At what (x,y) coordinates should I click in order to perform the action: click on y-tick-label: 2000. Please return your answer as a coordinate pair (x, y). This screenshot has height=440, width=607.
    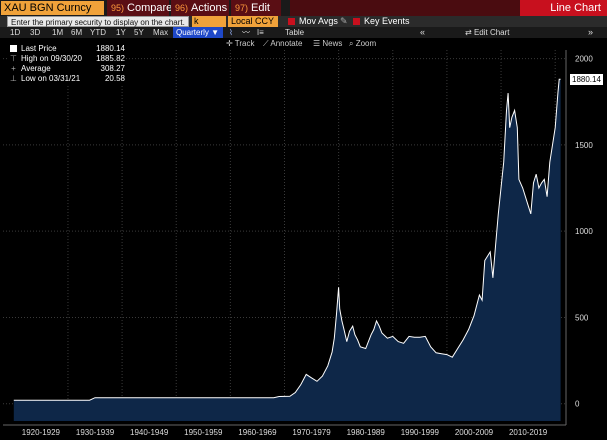
    Looking at the image, I should click on (584, 59).